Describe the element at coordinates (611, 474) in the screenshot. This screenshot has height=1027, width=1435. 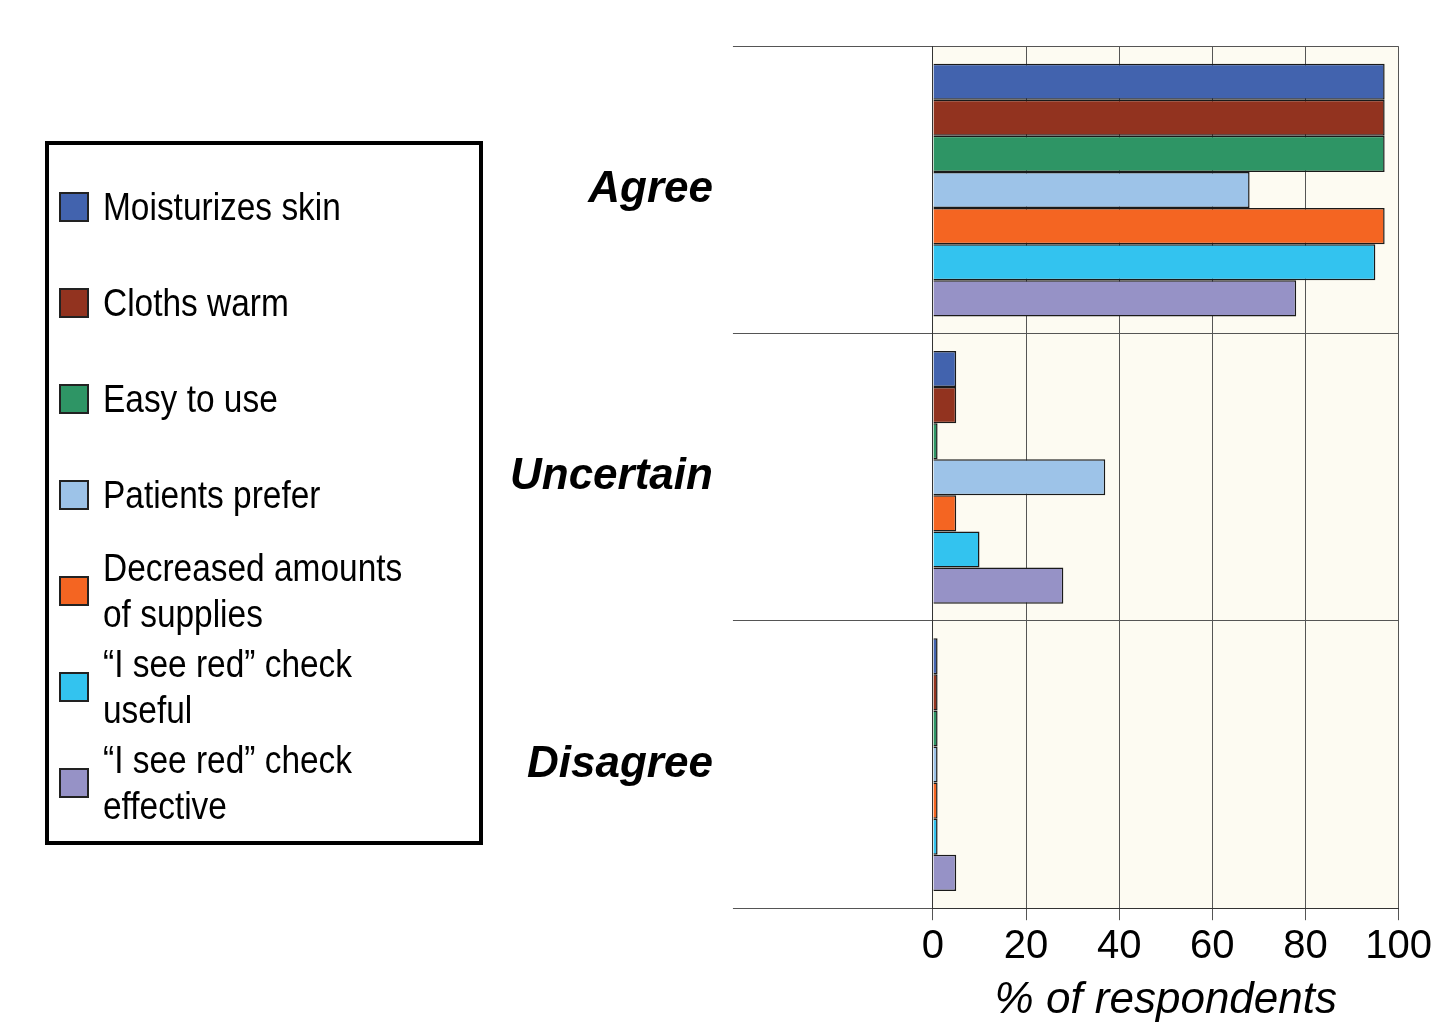
I see `y-tick-label: Uncertain` at that location.